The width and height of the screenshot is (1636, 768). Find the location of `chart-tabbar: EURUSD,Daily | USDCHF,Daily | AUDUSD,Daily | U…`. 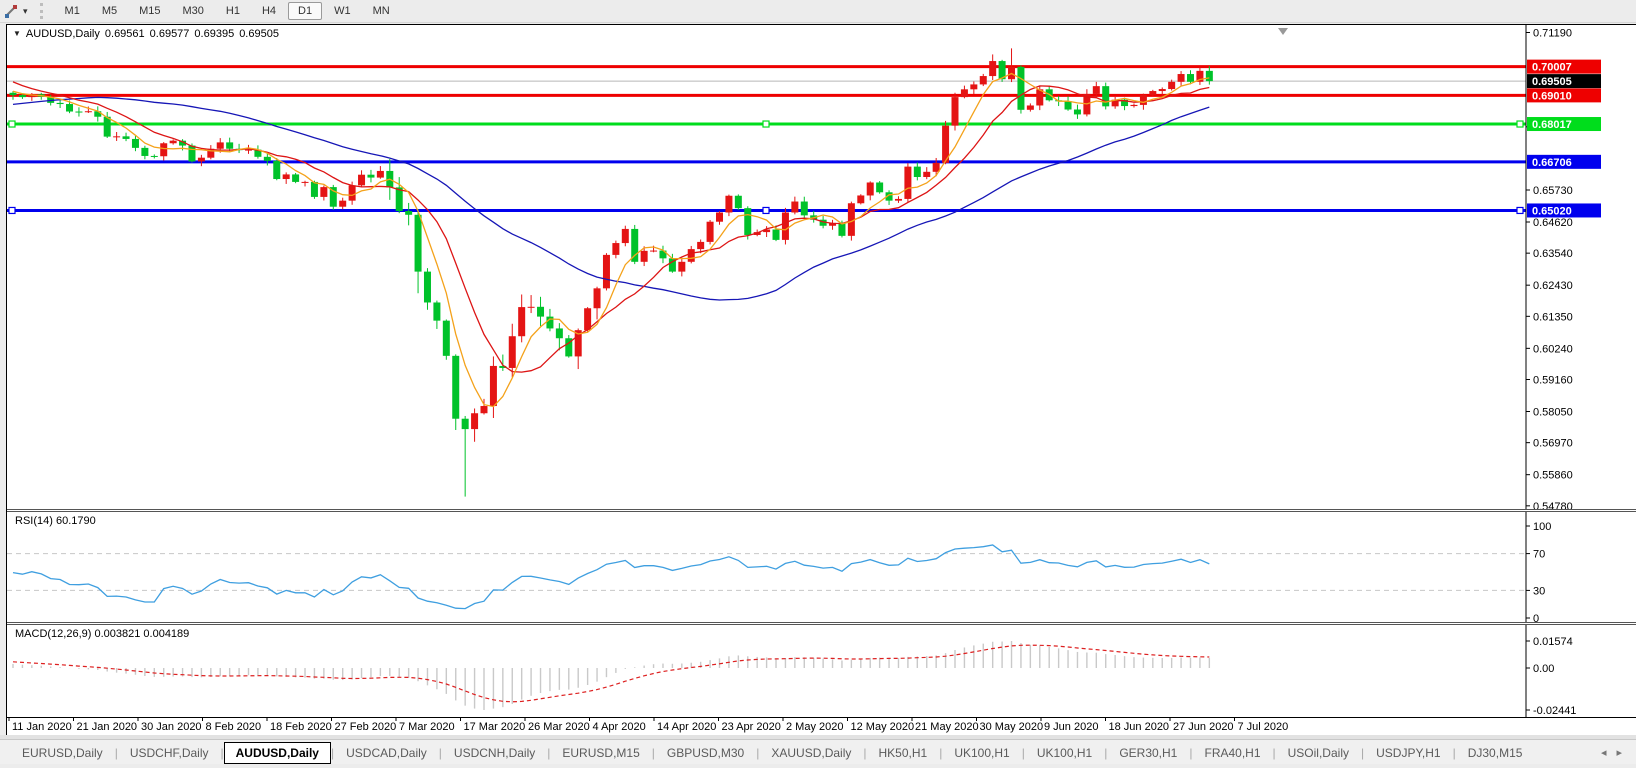

chart-tabbar: EURUSD,Daily | USDCHF,Daily | AUDUSD,Daily | U… is located at coordinates (818, 752).